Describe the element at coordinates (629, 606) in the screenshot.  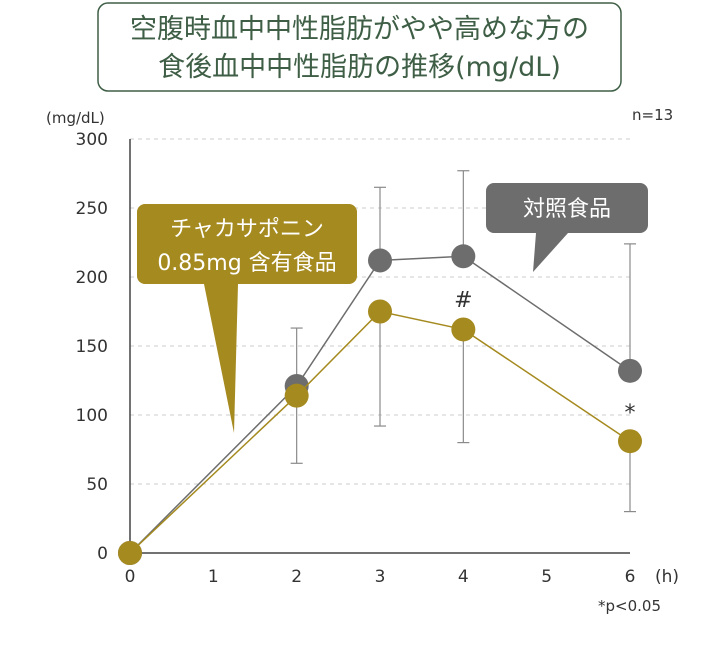
I see `footnote: *p<0.05` at that location.